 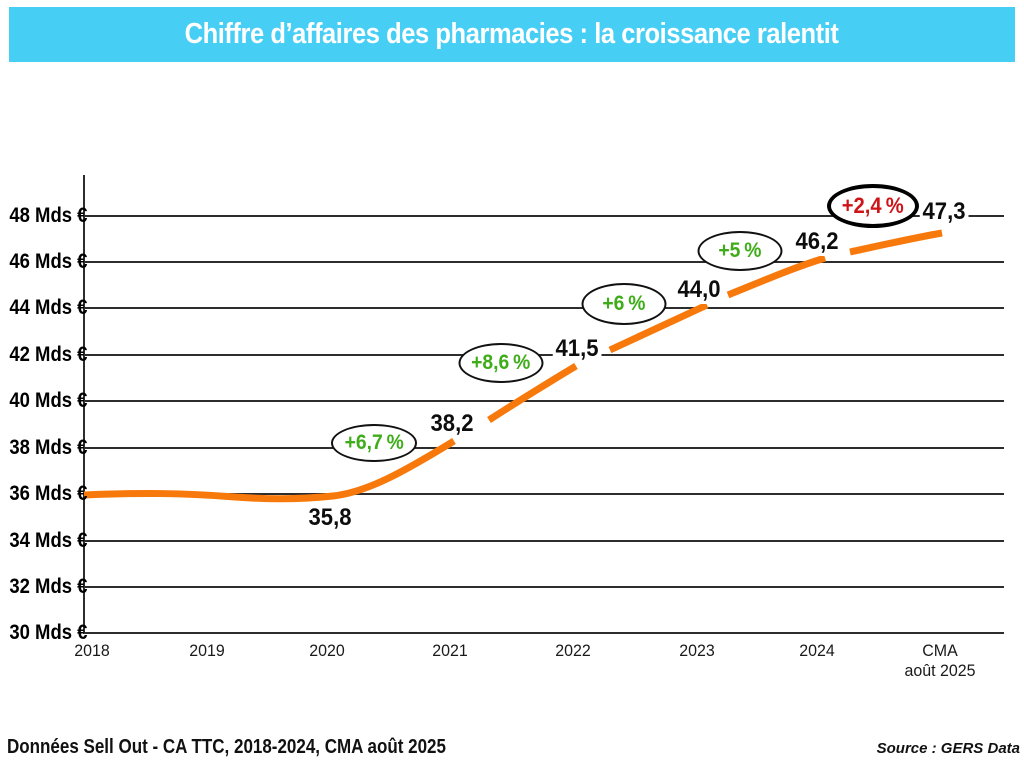 I want to click on x-tick-cma-aout-2025: CMA août 2025, so click(x=940, y=660).